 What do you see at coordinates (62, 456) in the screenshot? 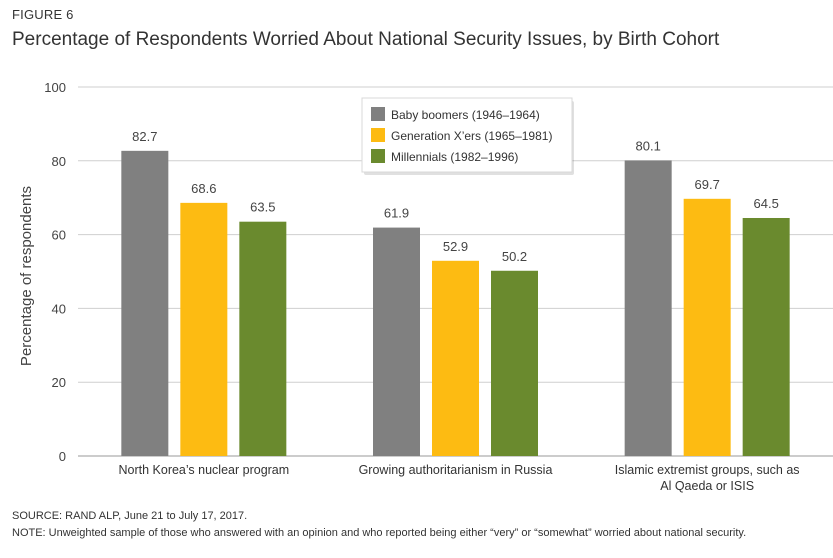
I see `y-tick-label: 0` at bounding box center [62, 456].